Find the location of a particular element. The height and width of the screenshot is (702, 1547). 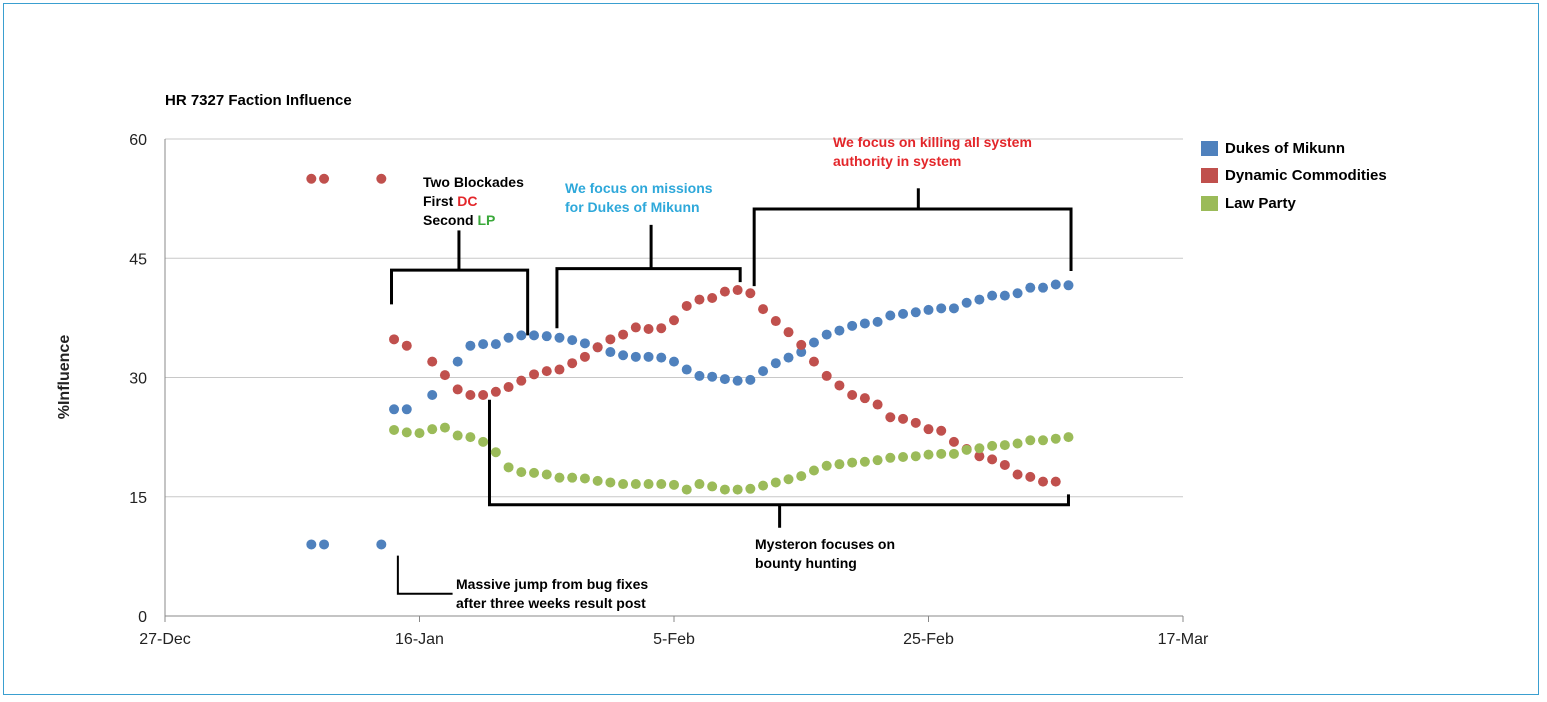

annotation-first-prefix: First is located at coordinates (440, 201).